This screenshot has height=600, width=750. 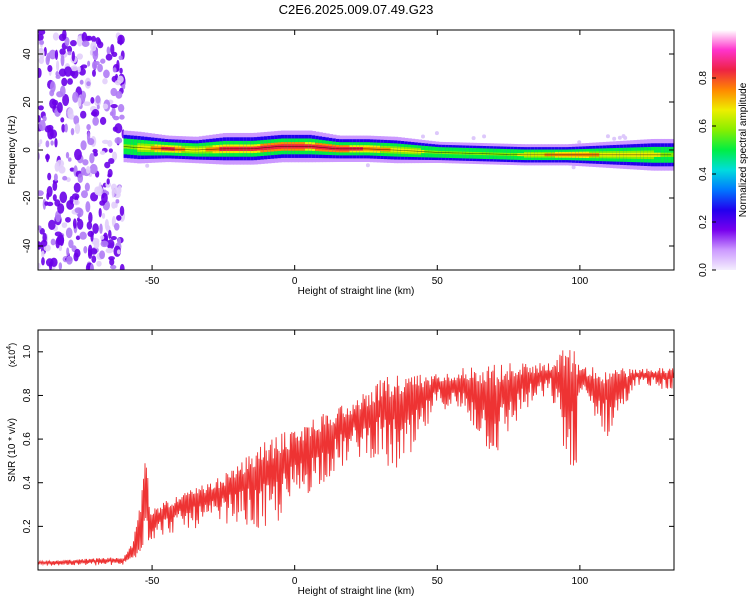 What do you see at coordinates (12, 150) in the screenshot?
I see `spectrogram-ylabel: Frequency (Hz)` at bounding box center [12, 150].